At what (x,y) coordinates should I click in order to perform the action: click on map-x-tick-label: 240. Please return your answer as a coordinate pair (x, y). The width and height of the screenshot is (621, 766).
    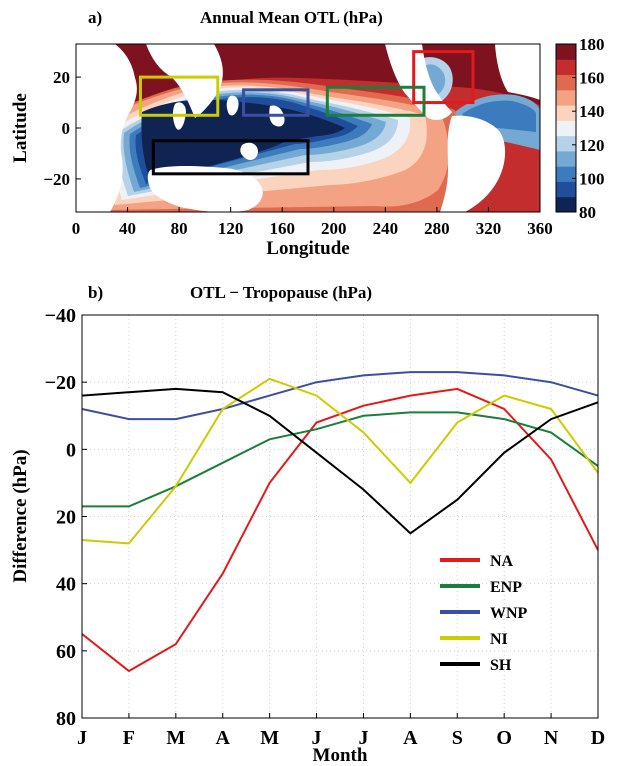
    Looking at the image, I should click on (386, 228).